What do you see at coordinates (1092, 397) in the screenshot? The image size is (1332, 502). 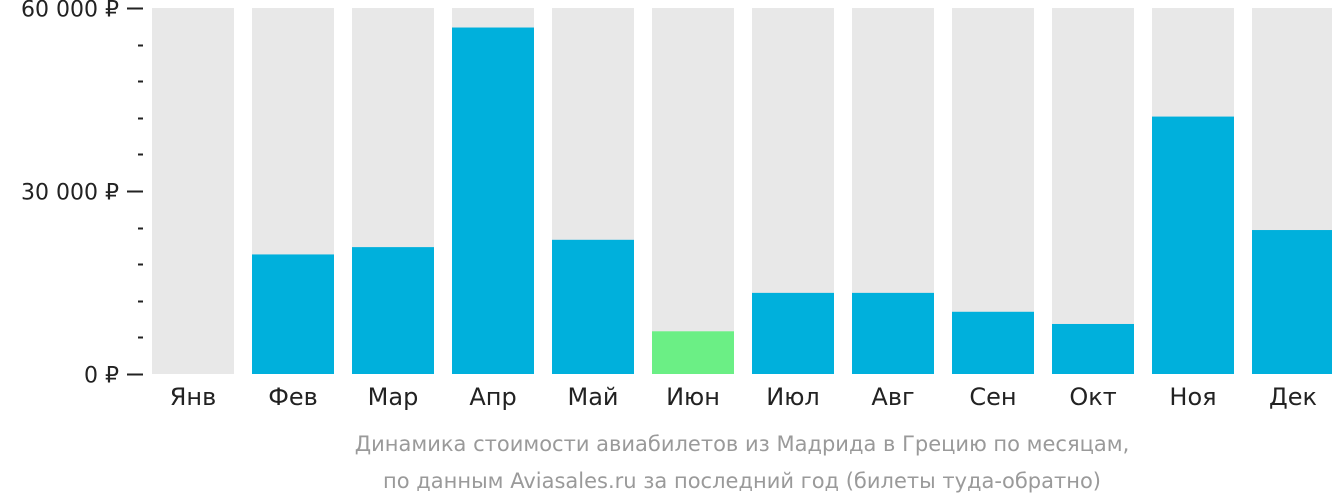 I see `x-tick-label: Окт` at bounding box center [1092, 397].